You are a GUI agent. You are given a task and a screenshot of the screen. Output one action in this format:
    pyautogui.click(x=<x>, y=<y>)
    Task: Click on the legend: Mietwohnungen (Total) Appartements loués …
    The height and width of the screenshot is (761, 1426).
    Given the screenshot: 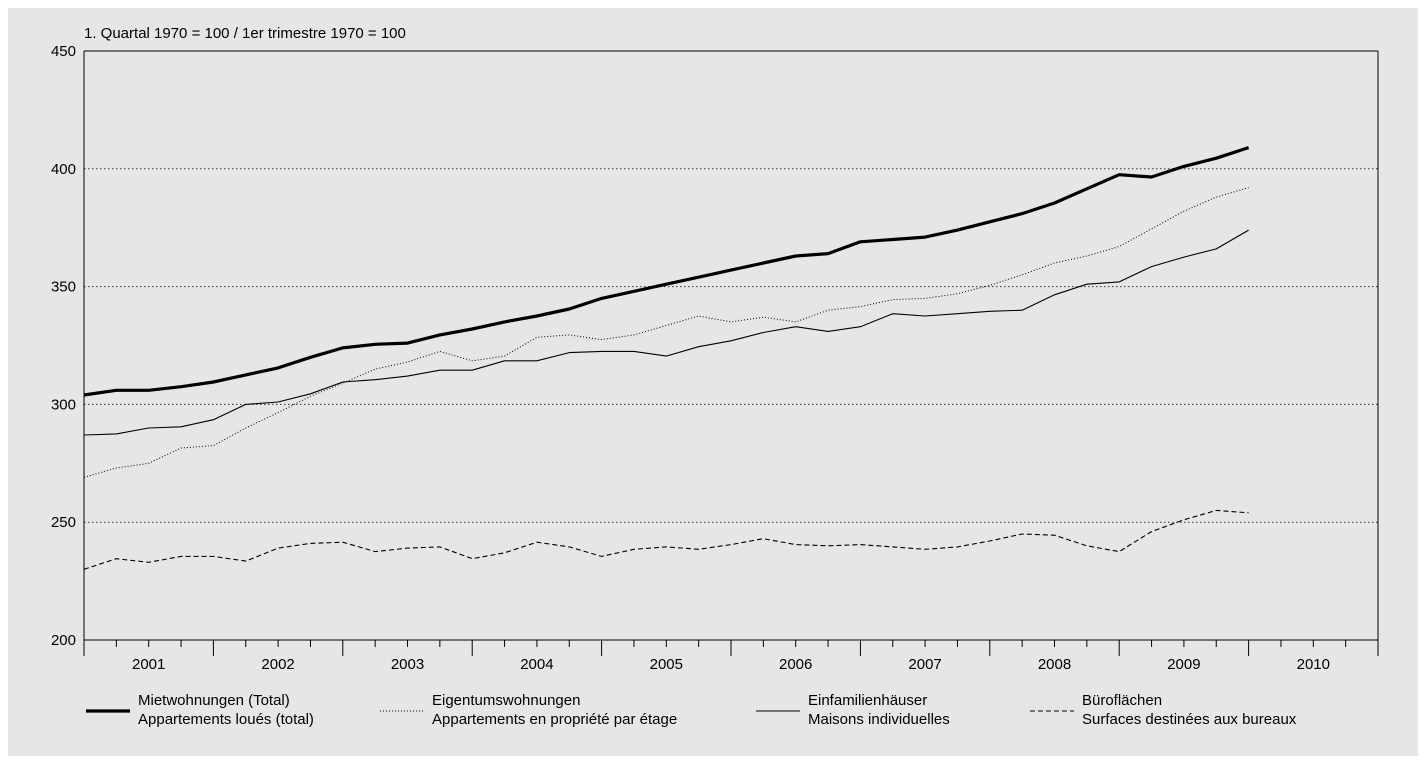 What is the action you would take?
    pyautogui.click(x=691, y=710)
    